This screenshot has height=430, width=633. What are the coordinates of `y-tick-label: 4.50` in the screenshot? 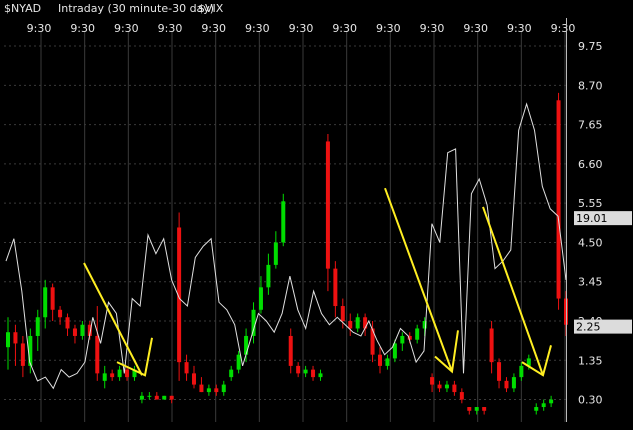 It's located at (590, 242).